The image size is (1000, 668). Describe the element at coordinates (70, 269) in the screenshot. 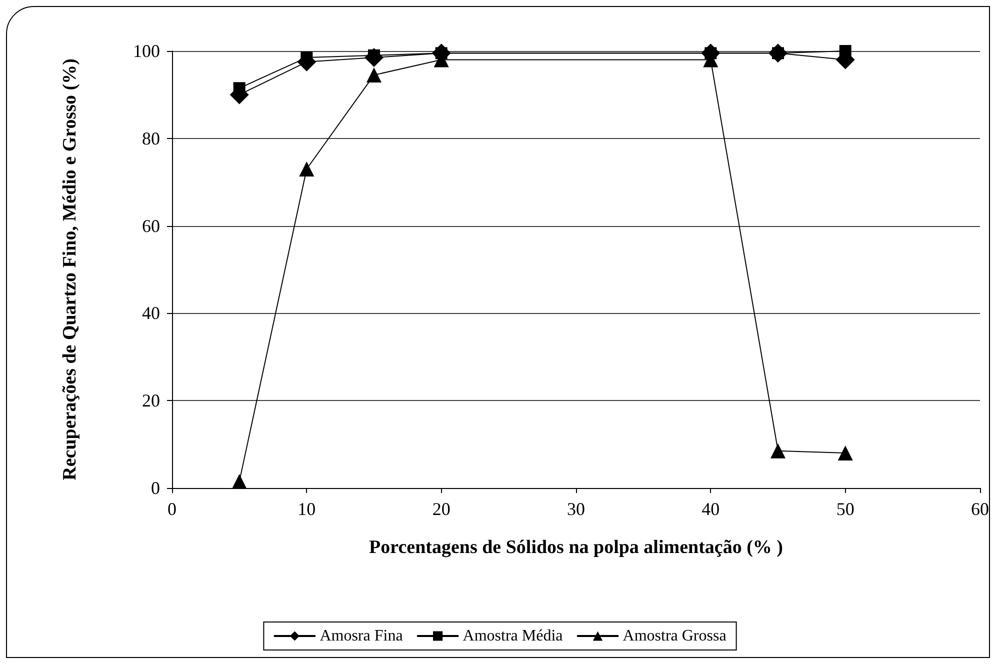

I see `y-axis-title: Recuperações de Quartzo Fino, Médio e Grosso (%)` at that location.